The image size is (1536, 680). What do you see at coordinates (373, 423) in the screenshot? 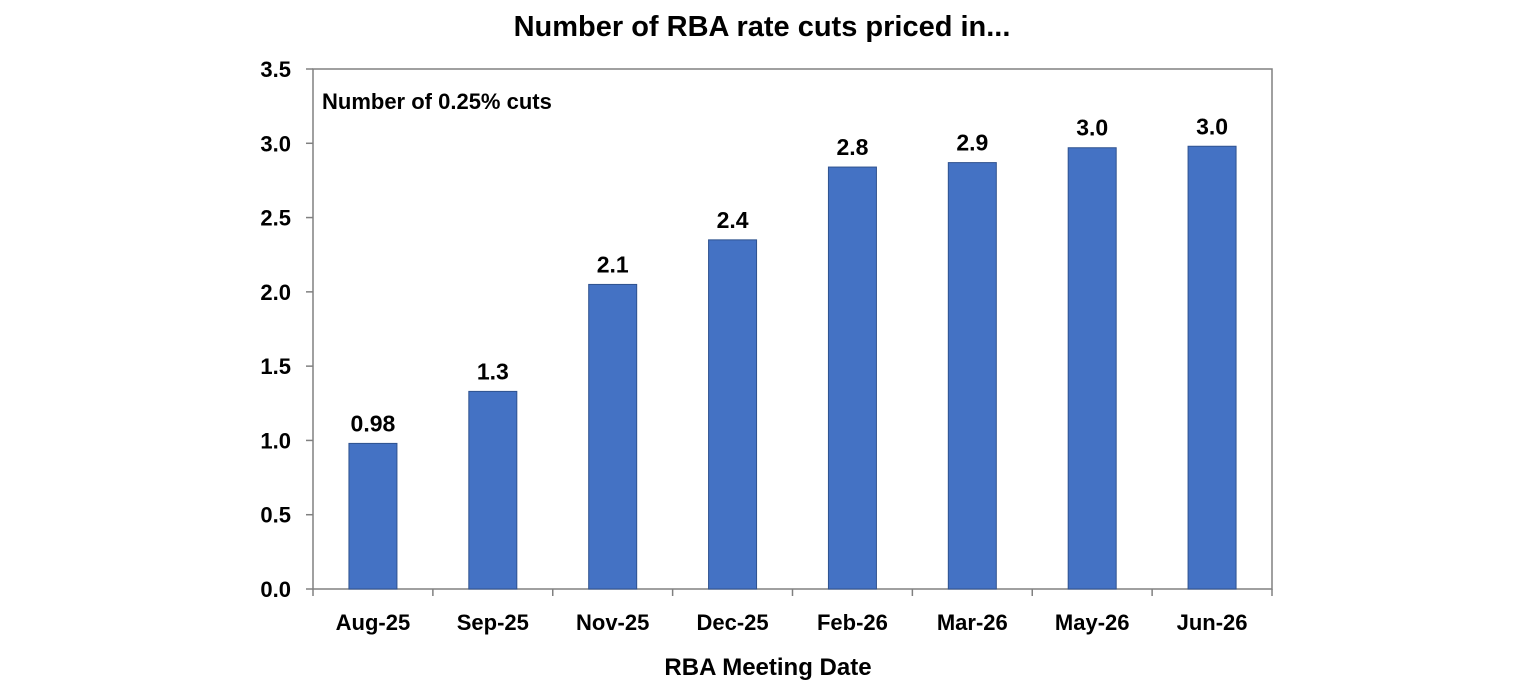
I see `data-label: 0.98` at bounding box center [373, 423].